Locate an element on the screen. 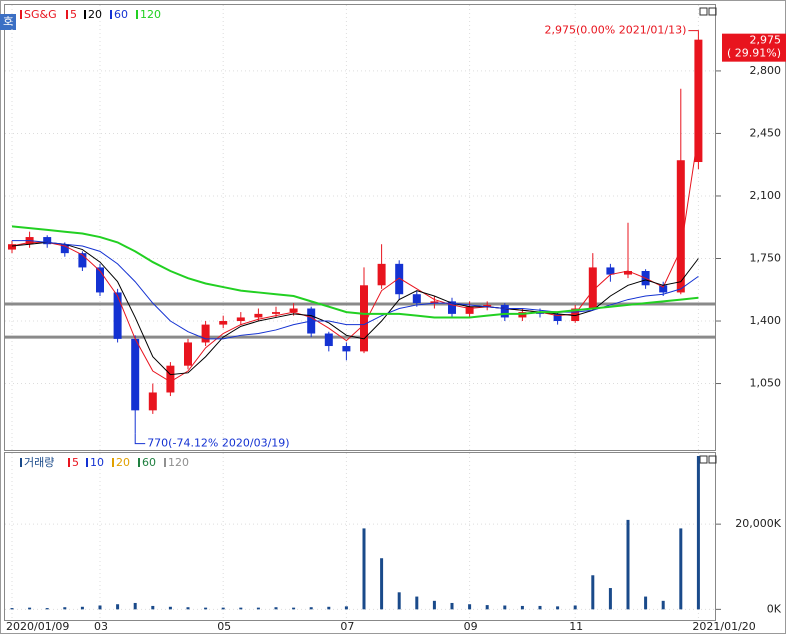 The image size is (786, 634). legend-entry: 60 is located at coordinates (149, 462).